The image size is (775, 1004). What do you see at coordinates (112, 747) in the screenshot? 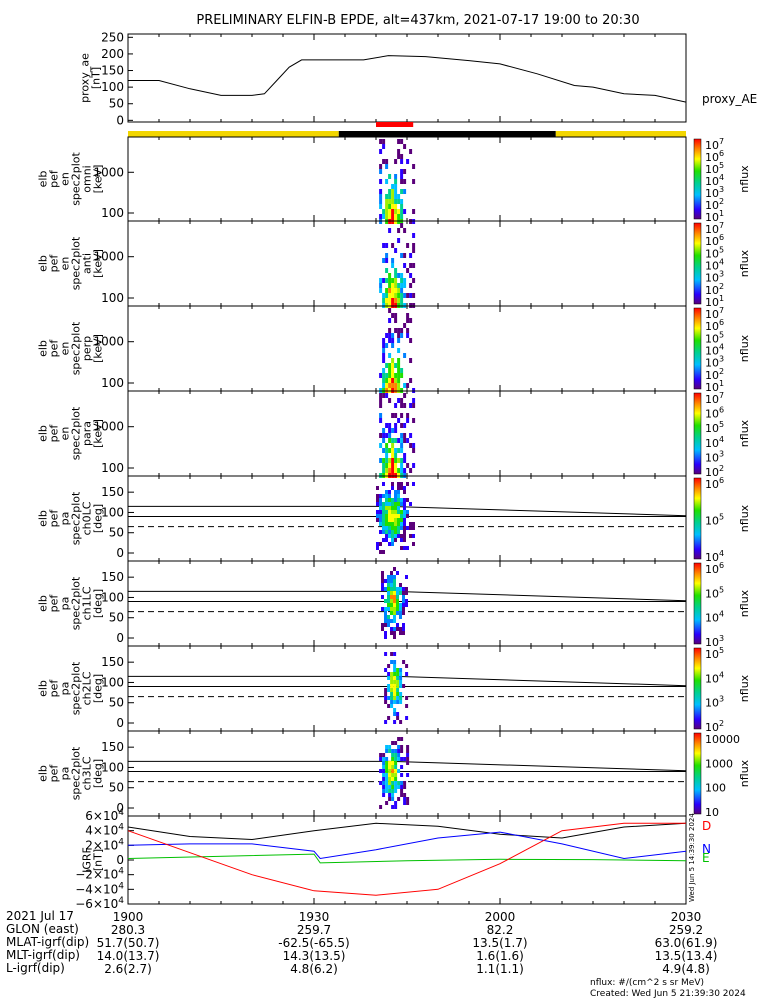
I see `pa_ch3-ytick-label: 150` at bounding box center [112, 747].